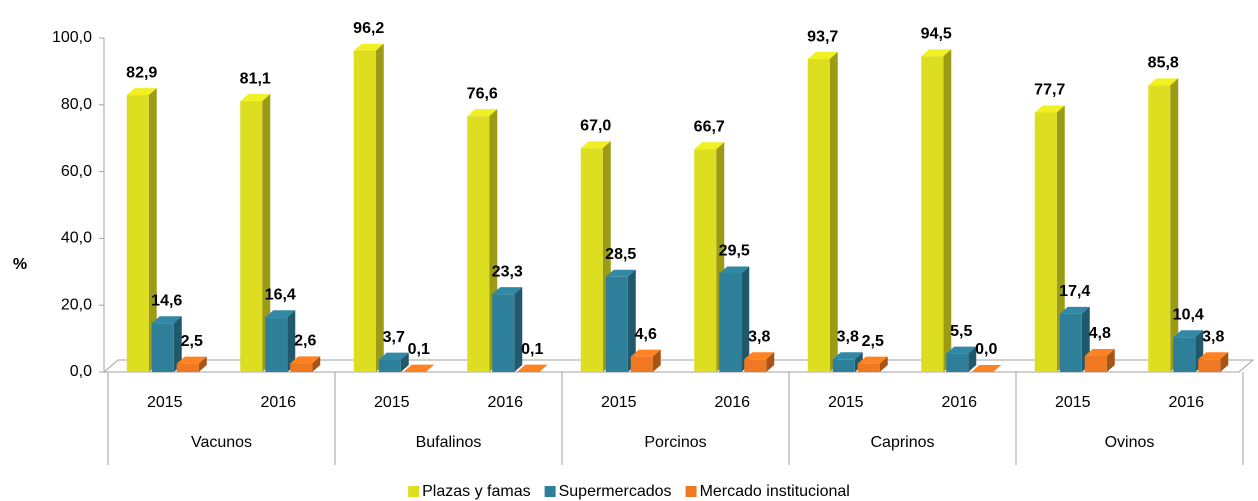 This screenshot has height=501, width=1258. Describe the element at coordinates (368, 28) in the screenshot. I see `data-label: 96,2` at that location.